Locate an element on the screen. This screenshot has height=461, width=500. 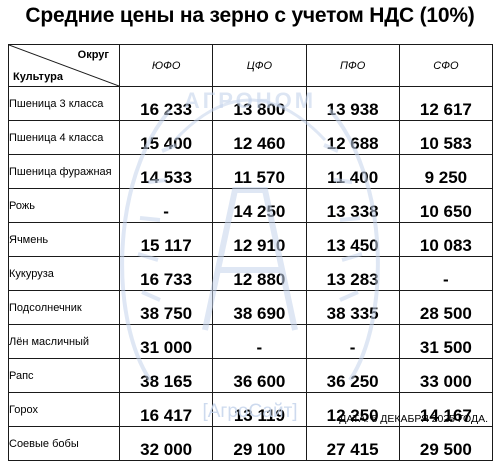
price-cfo: 13 119 is located at coordinates (259, 409).